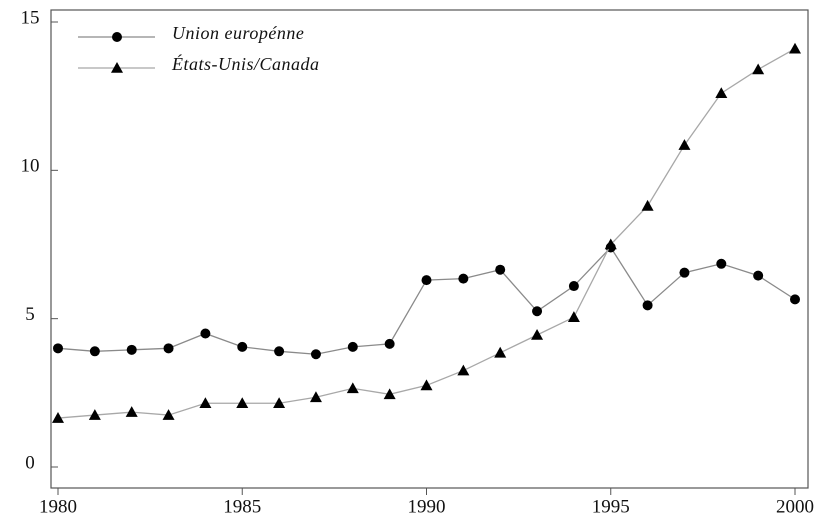 The width and height of the screenshot is (821, 521). Describe the element at coordinates (58, 506) in the screenshot. I see `x-tick-label: 1980` at that location.